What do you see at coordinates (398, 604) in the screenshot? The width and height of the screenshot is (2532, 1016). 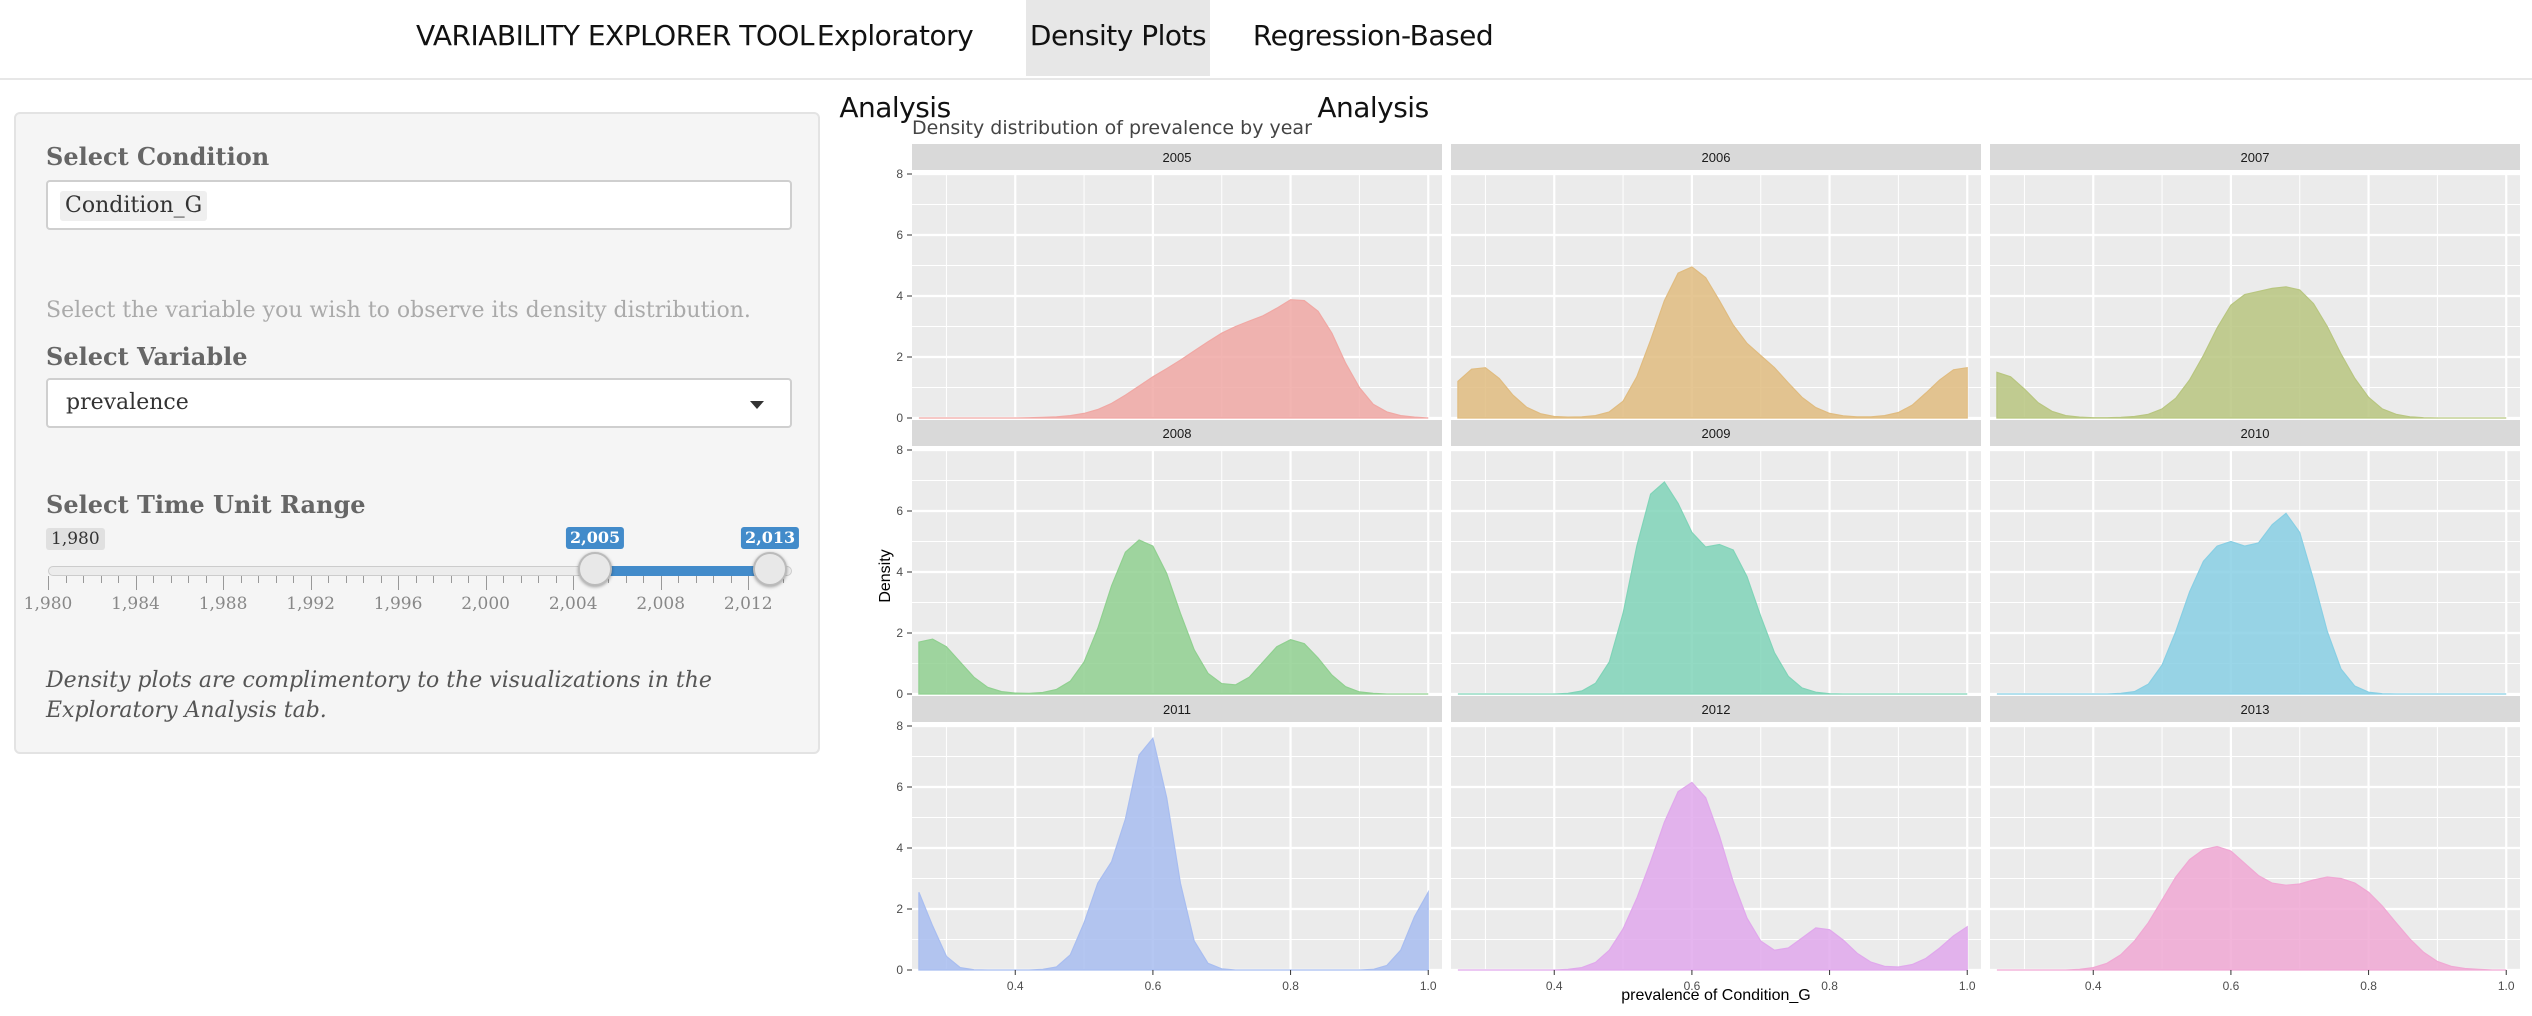 I see `slider-tick-label: 1,996` at bounding box center [398, 604].